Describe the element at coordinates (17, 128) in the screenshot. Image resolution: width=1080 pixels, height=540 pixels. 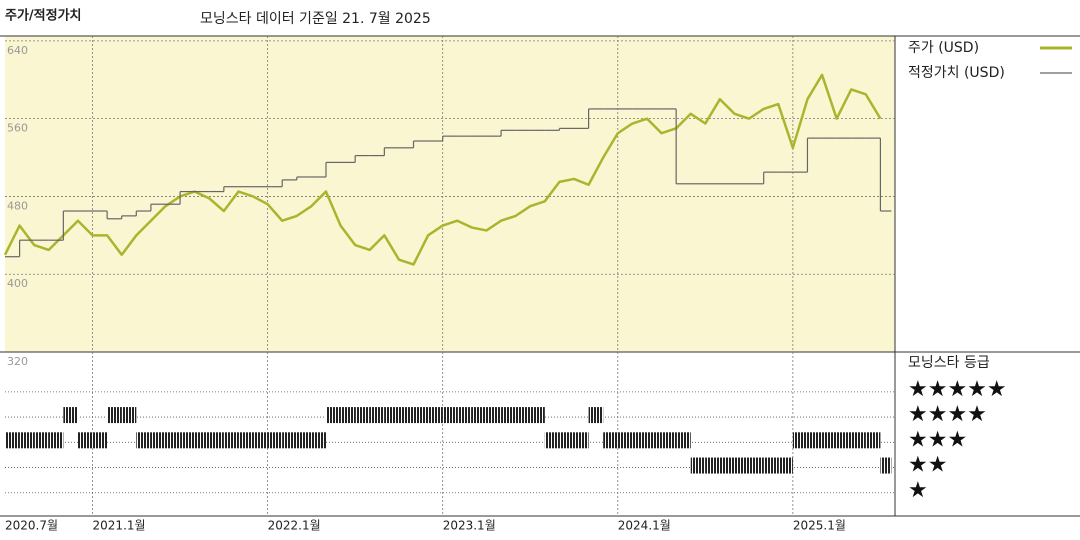
I see `y-tick-label: 560` at that location.